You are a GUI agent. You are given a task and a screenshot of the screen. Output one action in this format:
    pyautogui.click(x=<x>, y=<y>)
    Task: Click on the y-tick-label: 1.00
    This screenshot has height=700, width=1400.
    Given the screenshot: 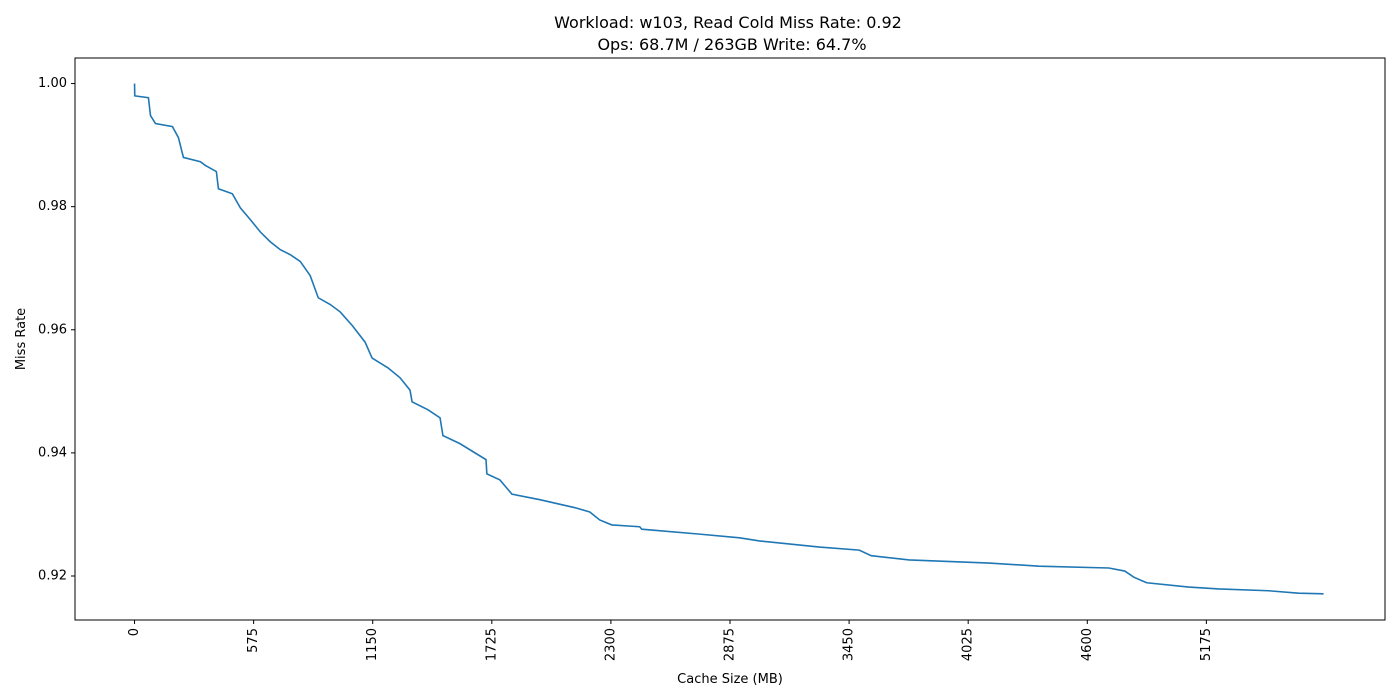 What is the action you would take?
    pyautogui.click(x=52, y=83)
    